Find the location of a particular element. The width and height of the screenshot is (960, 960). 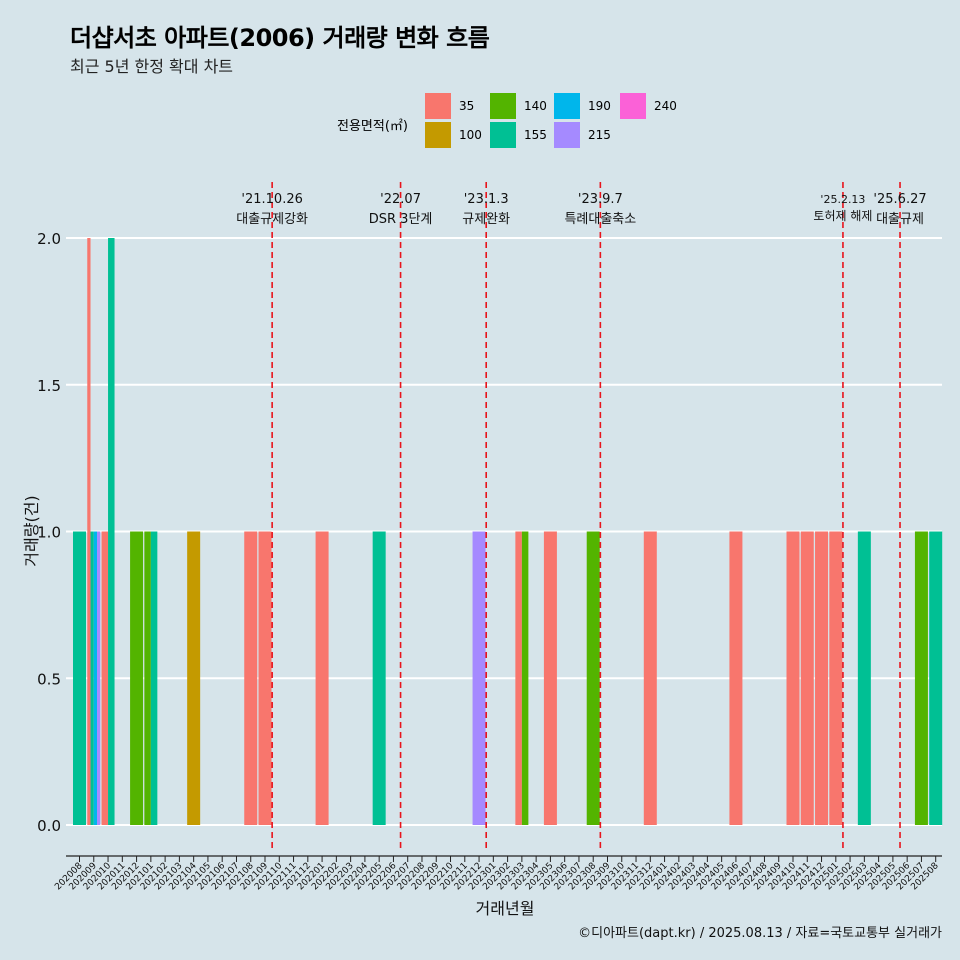

chart-subtitle: 최근 5년 한정 확대 차트 is located at coordinates (152, 66).